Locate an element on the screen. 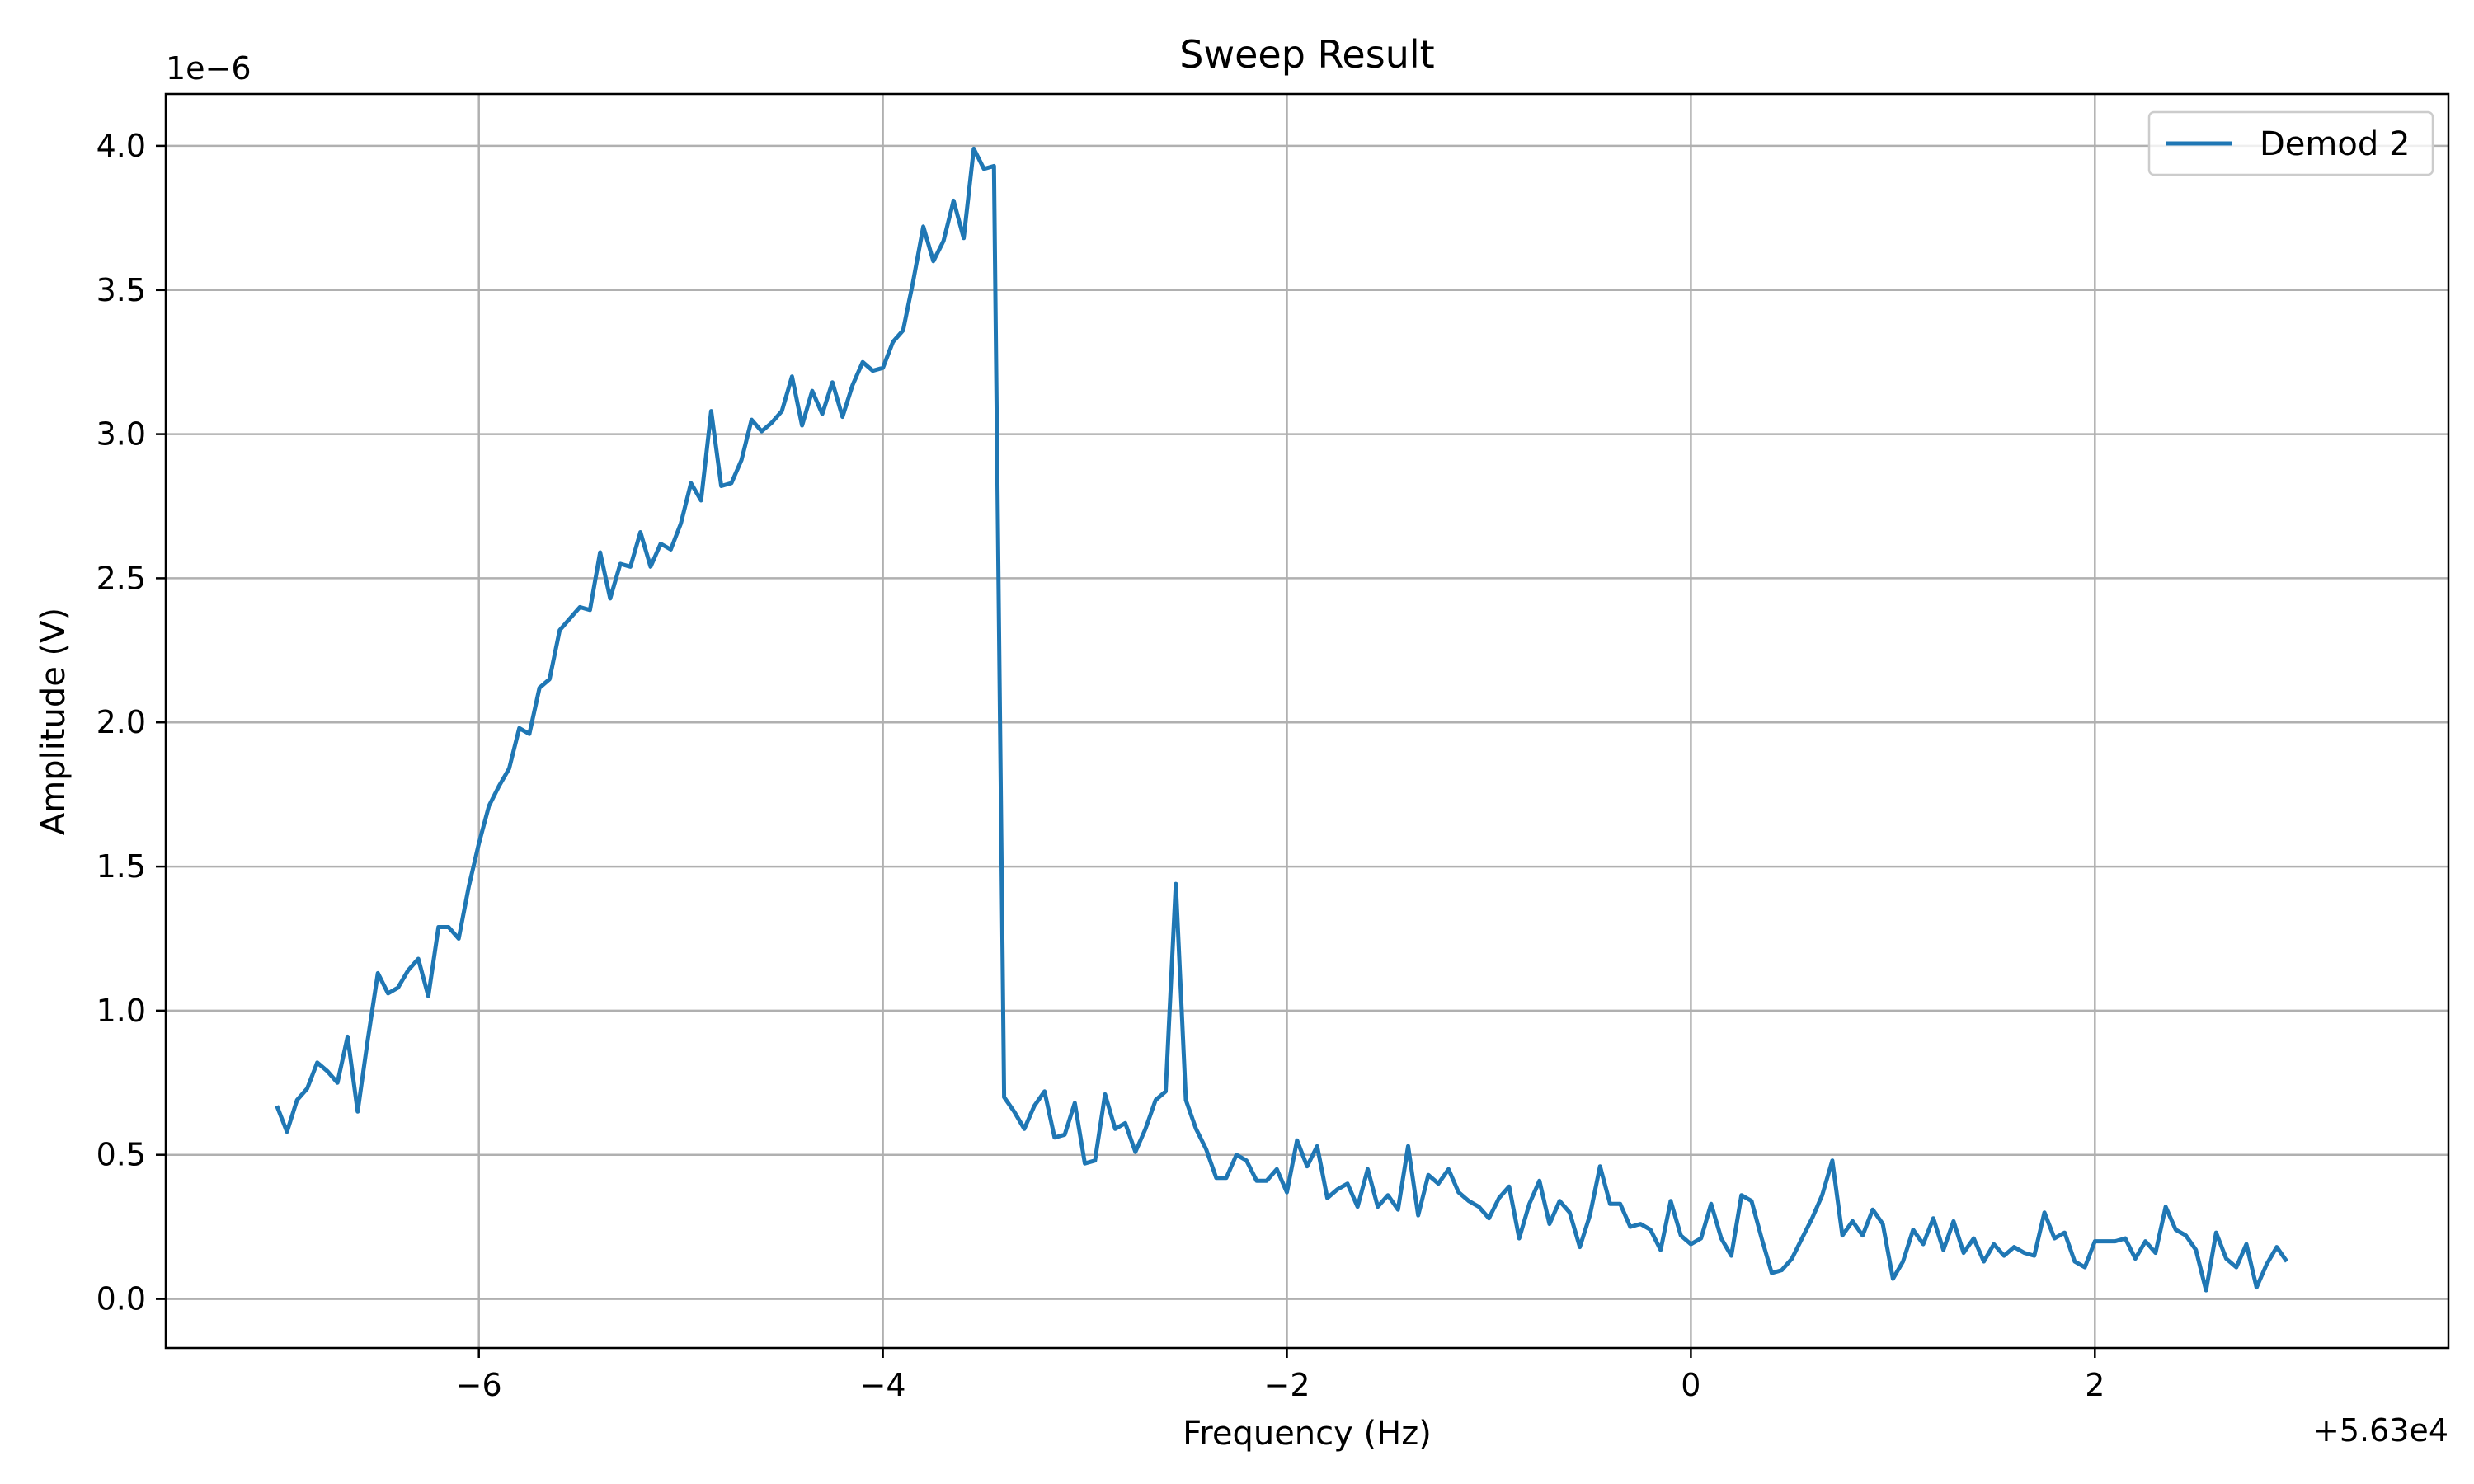 The height and width of the screenshot is (1484, 2474). x-tick-label: −2 is located at coordinates (1286, 1385).